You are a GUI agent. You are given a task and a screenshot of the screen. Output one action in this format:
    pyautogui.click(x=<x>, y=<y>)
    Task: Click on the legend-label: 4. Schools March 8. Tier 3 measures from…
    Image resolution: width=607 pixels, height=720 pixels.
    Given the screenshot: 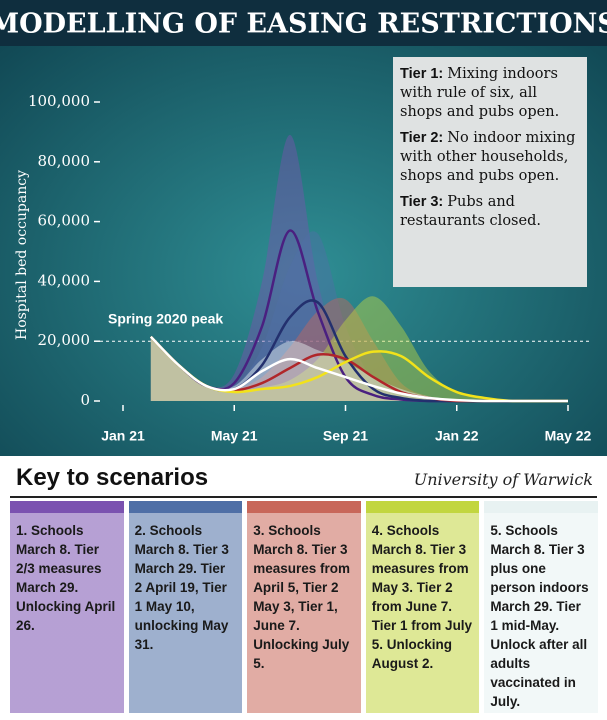 What is the action you would take?
    pyautogui.click(x=422, y=597)
    